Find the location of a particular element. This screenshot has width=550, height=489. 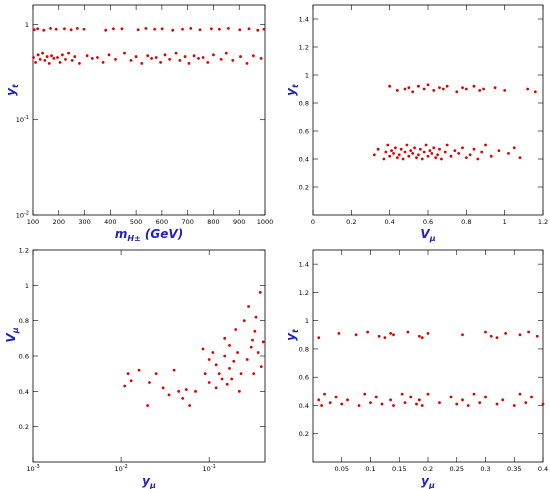

tick-exp: -3 is located at coordinates (37, 467).